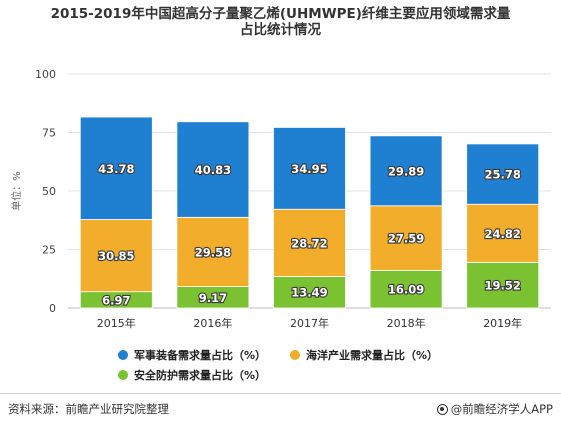  I want to click on chart-title-line-1: 2015-2019年中国超高分子量聚乙烯(UHMWPE)纤维主要应用领域需求量, so click(280, 14).